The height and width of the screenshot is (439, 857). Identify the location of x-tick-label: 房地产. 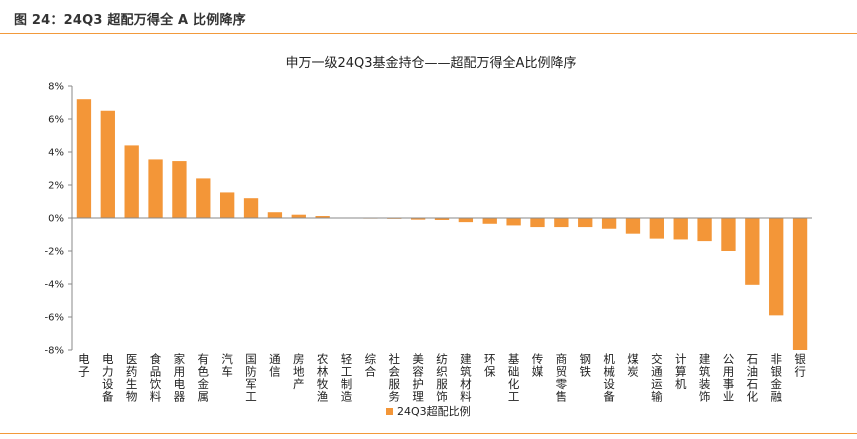
(299, 371).